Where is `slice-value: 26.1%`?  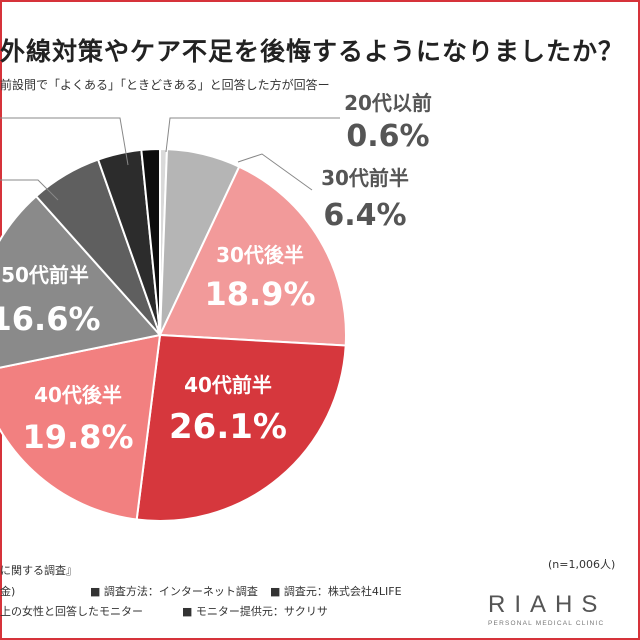 slice-value: 26.1% is located at coordinates (228, 427).